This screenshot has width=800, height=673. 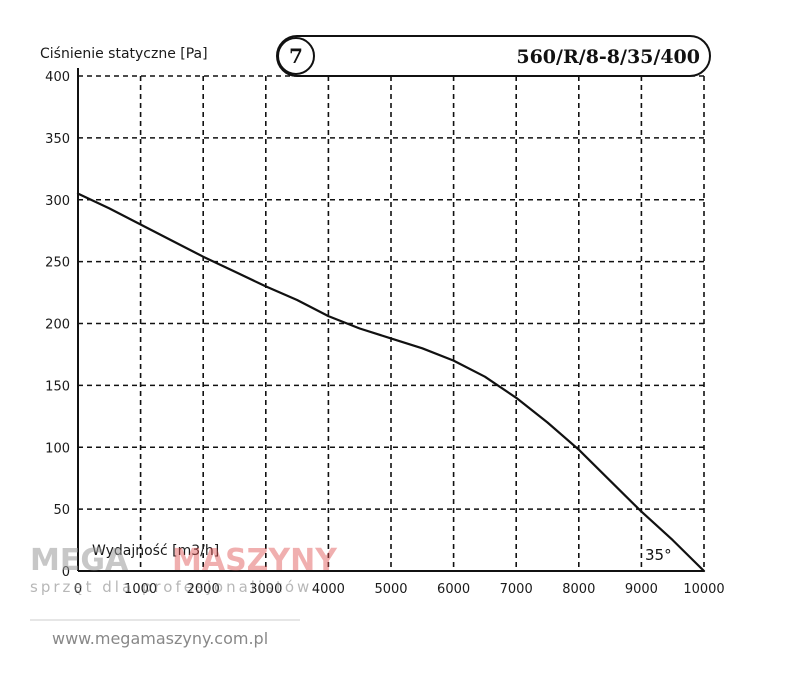 What do you see at coordinates (703, 589) in the screenshot?
I see `x-tick-label-10: 10000` at bounding box center [703, 589].